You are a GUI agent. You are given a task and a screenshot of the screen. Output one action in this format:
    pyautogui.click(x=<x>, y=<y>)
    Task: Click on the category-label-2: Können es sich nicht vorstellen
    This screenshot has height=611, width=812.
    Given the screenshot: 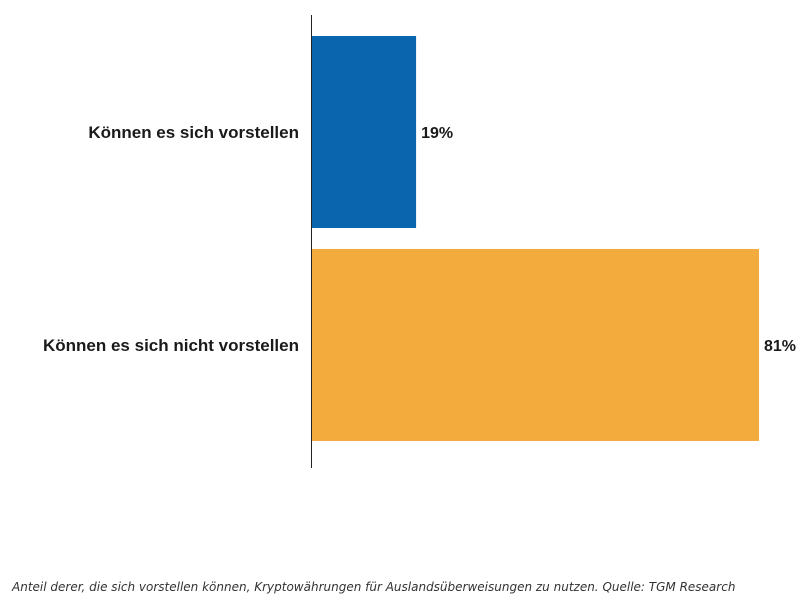 What is the action you would take?
    pyautogui.click(x=171, y=345)
    